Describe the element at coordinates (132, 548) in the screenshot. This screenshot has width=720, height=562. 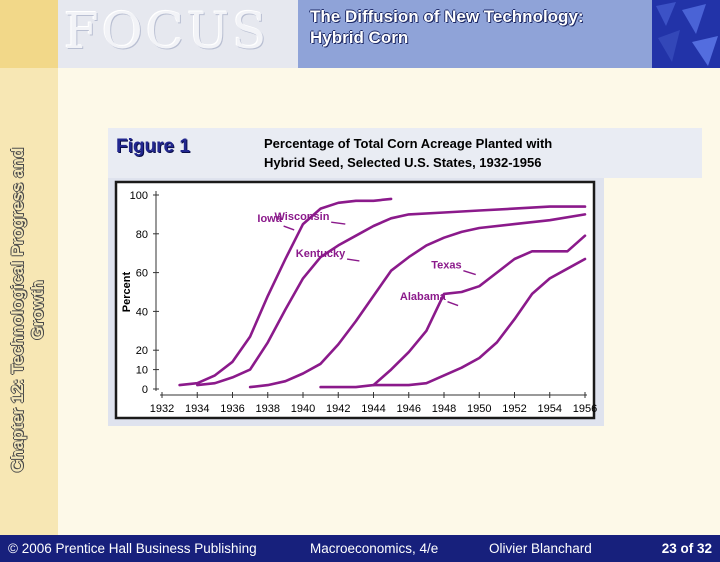
I see `footer-copyright: © 2006 Prentice Hall Business Publishing` at that location.